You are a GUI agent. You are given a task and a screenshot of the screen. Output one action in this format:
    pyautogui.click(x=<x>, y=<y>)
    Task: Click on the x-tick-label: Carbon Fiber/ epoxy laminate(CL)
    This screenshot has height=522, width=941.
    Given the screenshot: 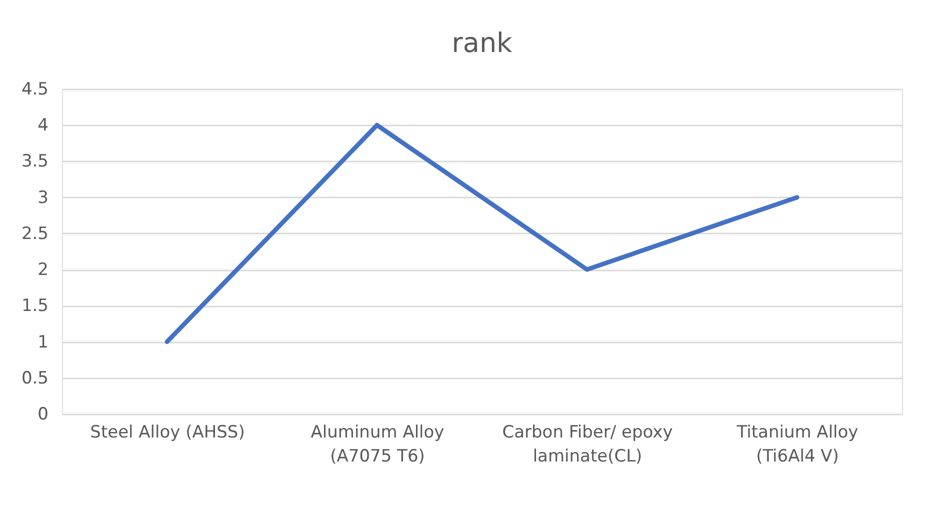 What is the action you would take?
    pyautogui.click(x=587, y=444)
    